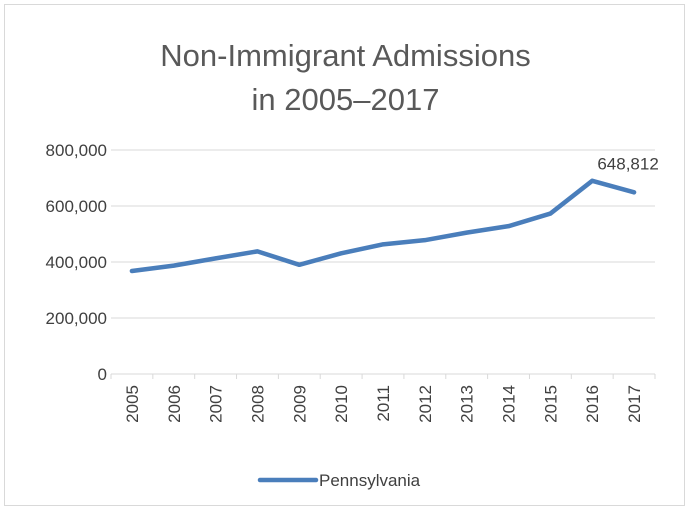 Image resolution: width=689 pixels, height=510 pixels. I want to click on data-labels: 648,812, so click(627, 163).